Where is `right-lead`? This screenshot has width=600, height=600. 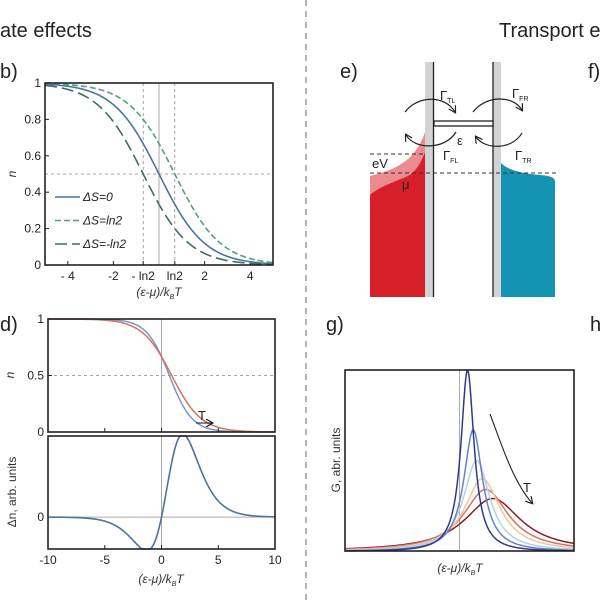 right-lead is located at coordinates (528, 230).